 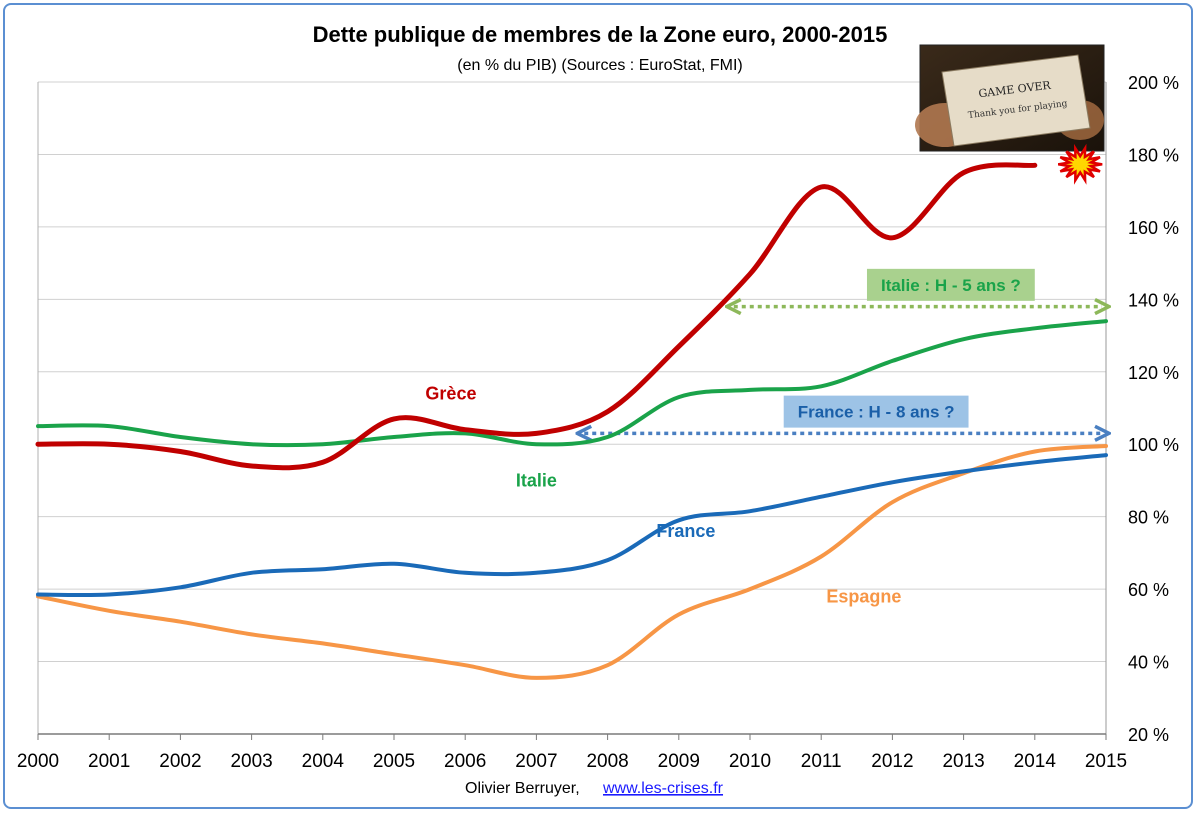 What do you see at coordinates (1106, 761) in the screenshot?
I see `x-tick-label: 2015` at bounding box center [1106, 761].